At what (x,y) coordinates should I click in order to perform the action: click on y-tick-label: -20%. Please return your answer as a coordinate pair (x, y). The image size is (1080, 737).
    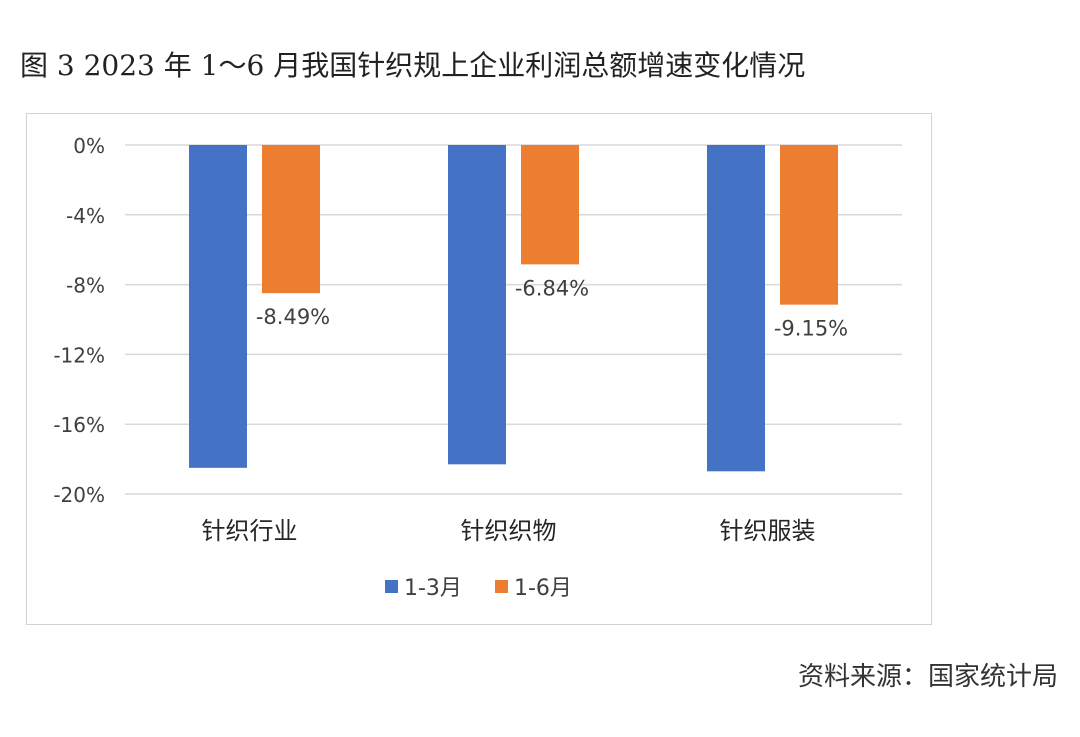
    Looking at the image, I should click on (79, 495).